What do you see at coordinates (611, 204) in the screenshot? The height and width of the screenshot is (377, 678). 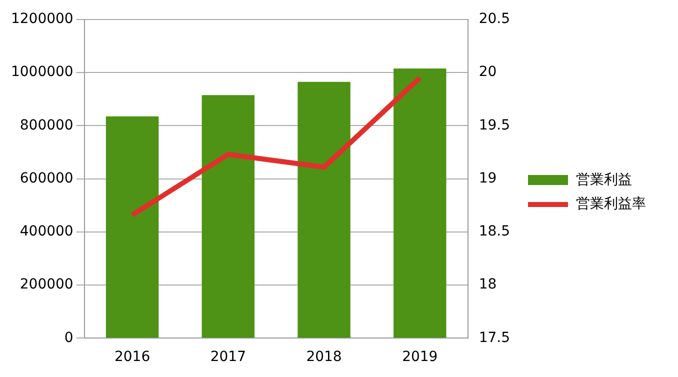 I see `legend-label: 営業利益率` at bounding box center [611, 204].